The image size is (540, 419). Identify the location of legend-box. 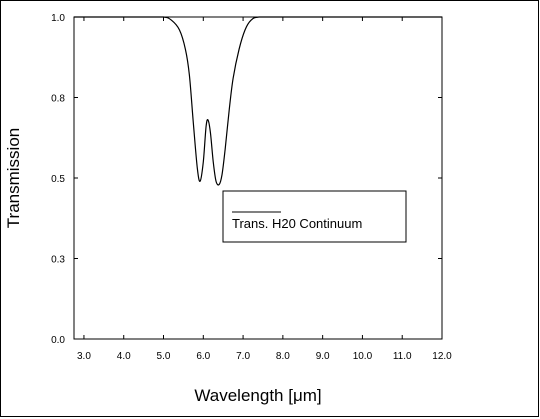
(314, 216).